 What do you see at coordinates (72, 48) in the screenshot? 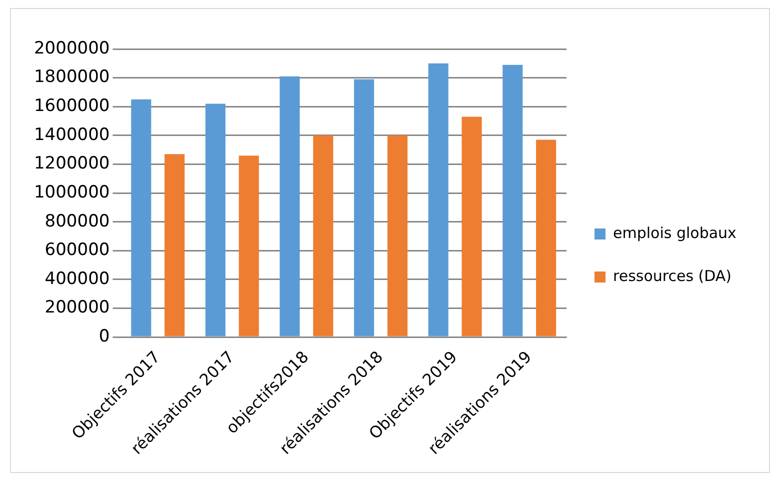
I see `y-tick-label: 2000000` at bounding box center [72, 48].